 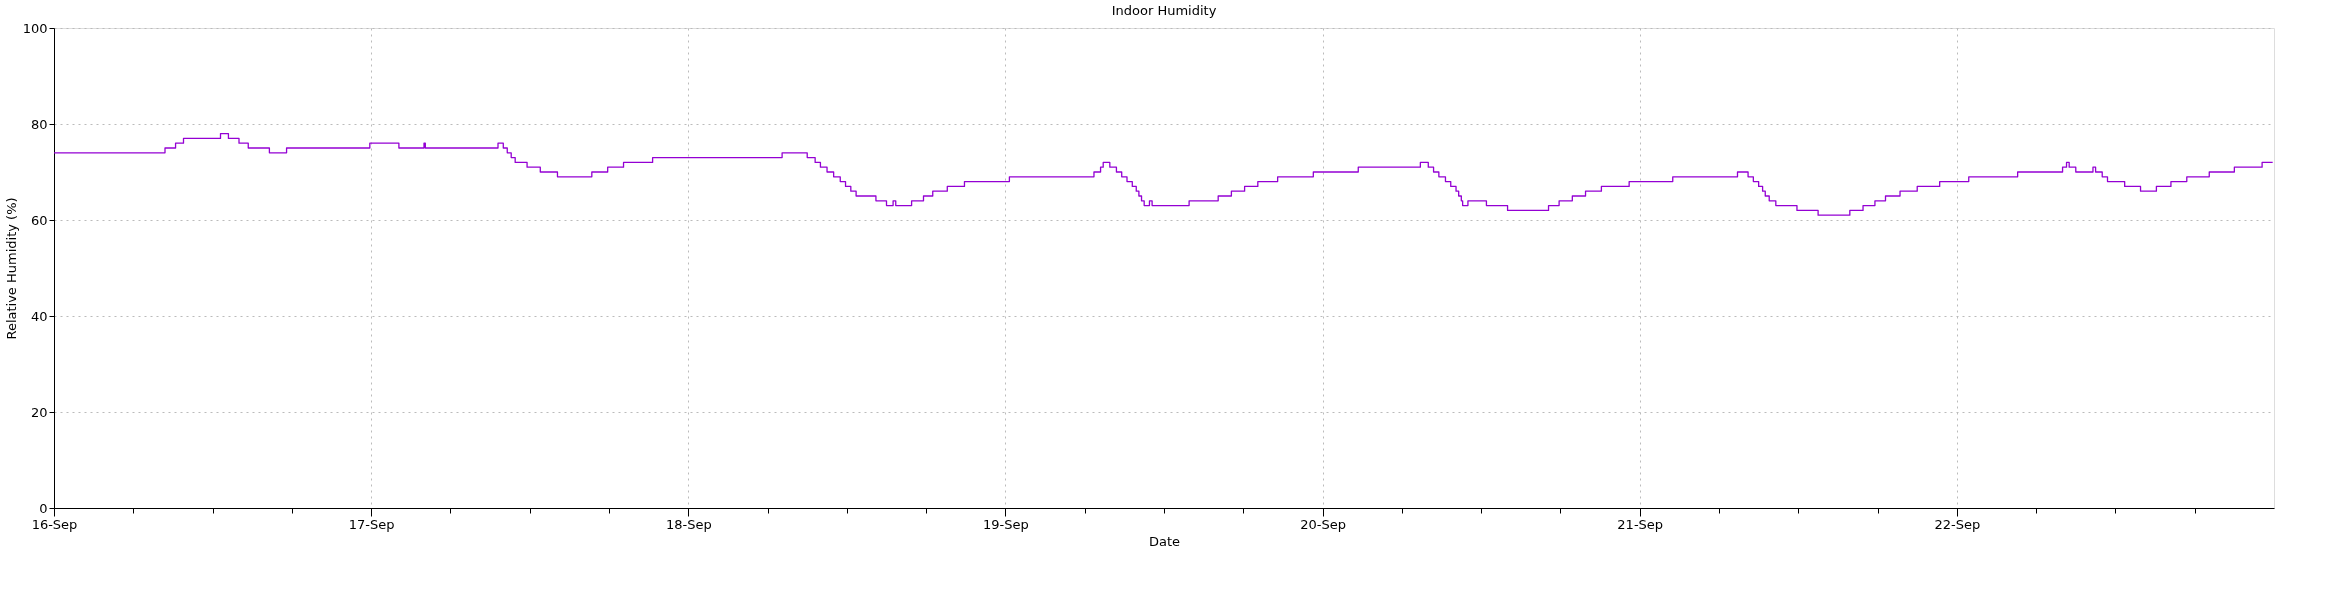 What do you see at coordinates (1006, 524) in the screenshot?
I see `x-tick-label: 19-Sep` at bounding box center [1006, 524].